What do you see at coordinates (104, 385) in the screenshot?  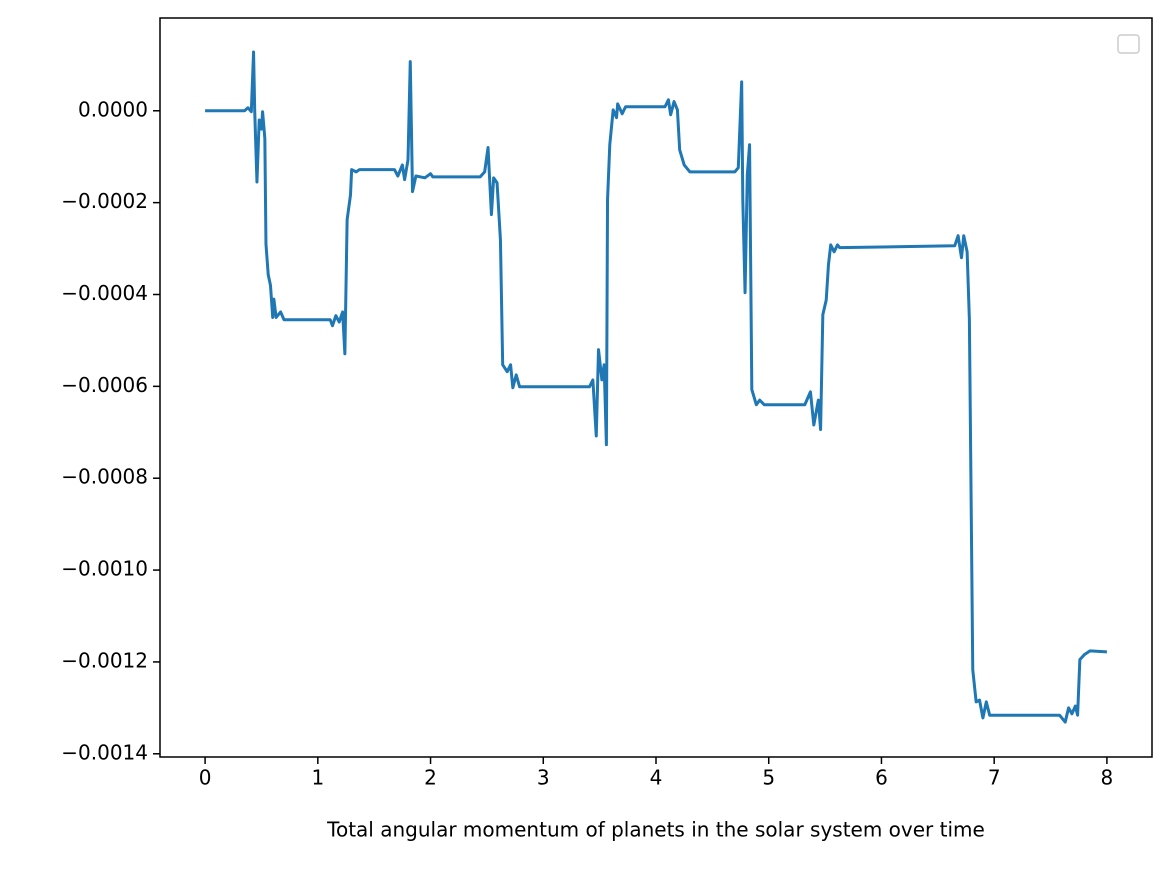 I see `y-tick-label: −0.0006` at bounding box center [104, 385].